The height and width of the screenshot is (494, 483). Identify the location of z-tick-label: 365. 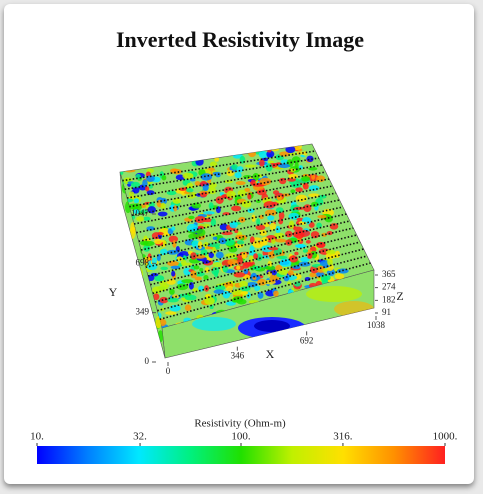
(389, 274).